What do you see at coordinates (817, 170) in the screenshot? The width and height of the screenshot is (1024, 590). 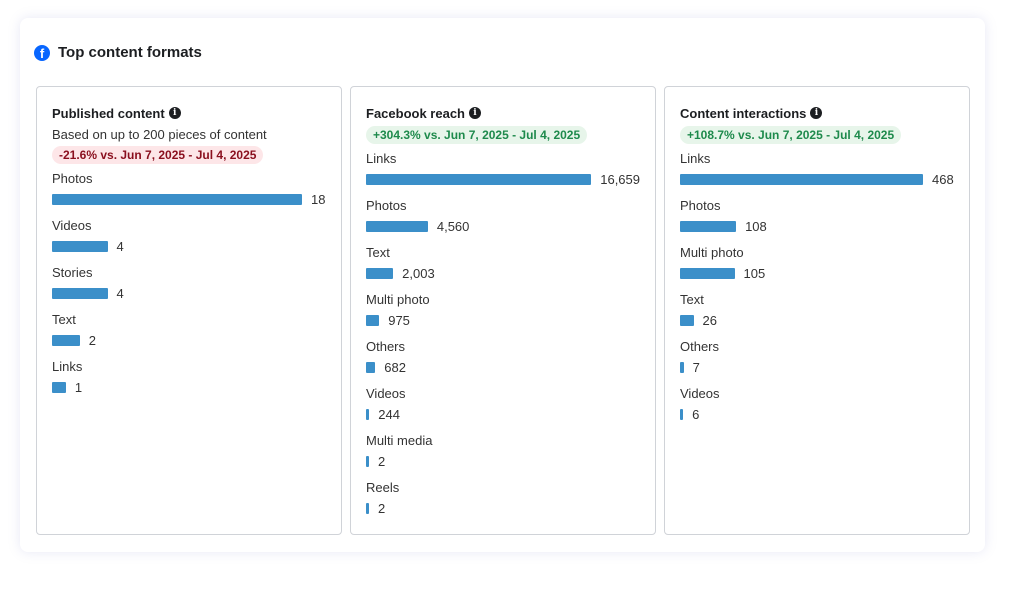 I see `bar-row: Links 468` at bounding box center [817, 170].